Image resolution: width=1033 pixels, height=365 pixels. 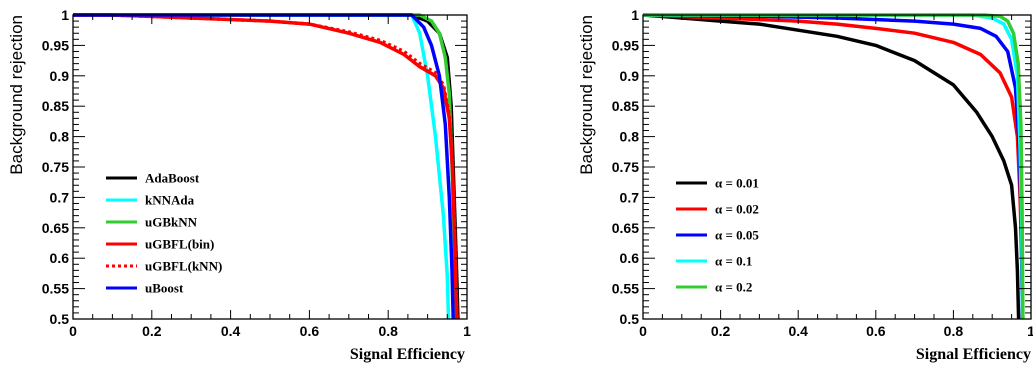 I want to click on legend-label-3: uGBkNN, so click(x=171, y=222).